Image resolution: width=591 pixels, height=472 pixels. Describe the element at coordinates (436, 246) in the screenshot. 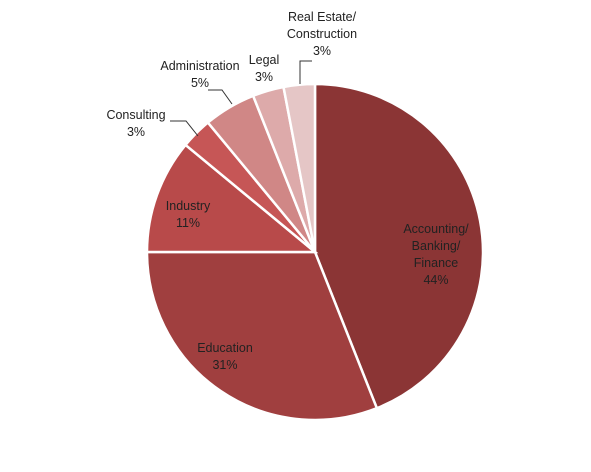

I see `slice-category-label: Banking/` at that location.